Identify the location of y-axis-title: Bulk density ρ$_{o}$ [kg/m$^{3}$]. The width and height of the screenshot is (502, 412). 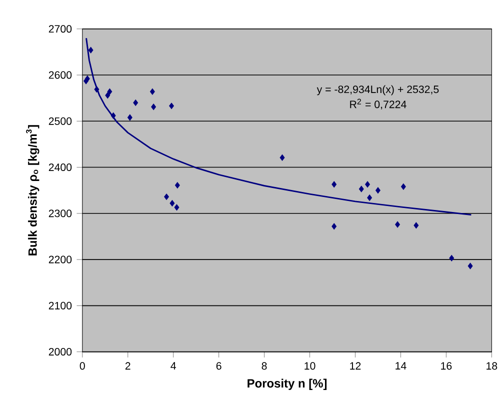
(33, 190).